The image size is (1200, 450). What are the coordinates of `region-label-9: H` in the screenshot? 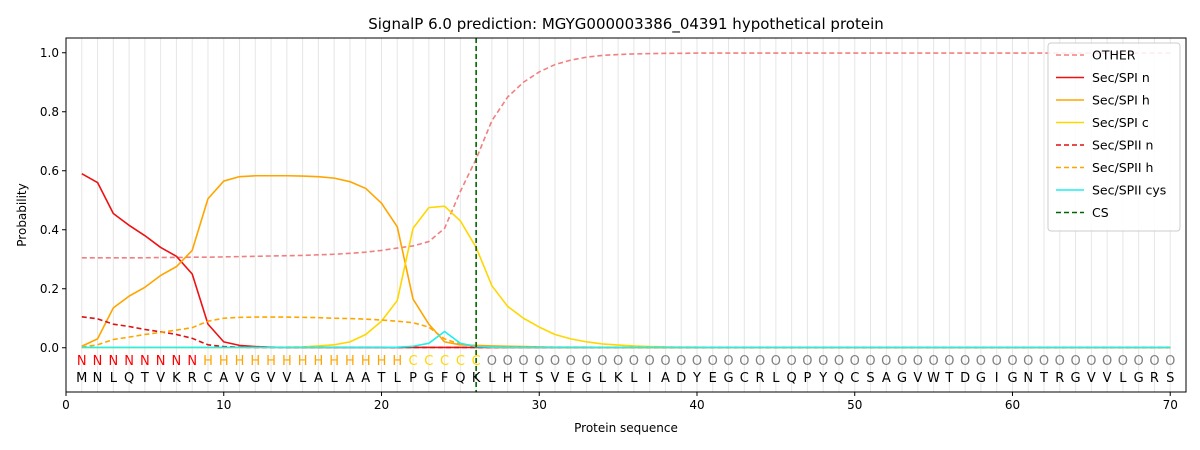 It's located at (208, 361).